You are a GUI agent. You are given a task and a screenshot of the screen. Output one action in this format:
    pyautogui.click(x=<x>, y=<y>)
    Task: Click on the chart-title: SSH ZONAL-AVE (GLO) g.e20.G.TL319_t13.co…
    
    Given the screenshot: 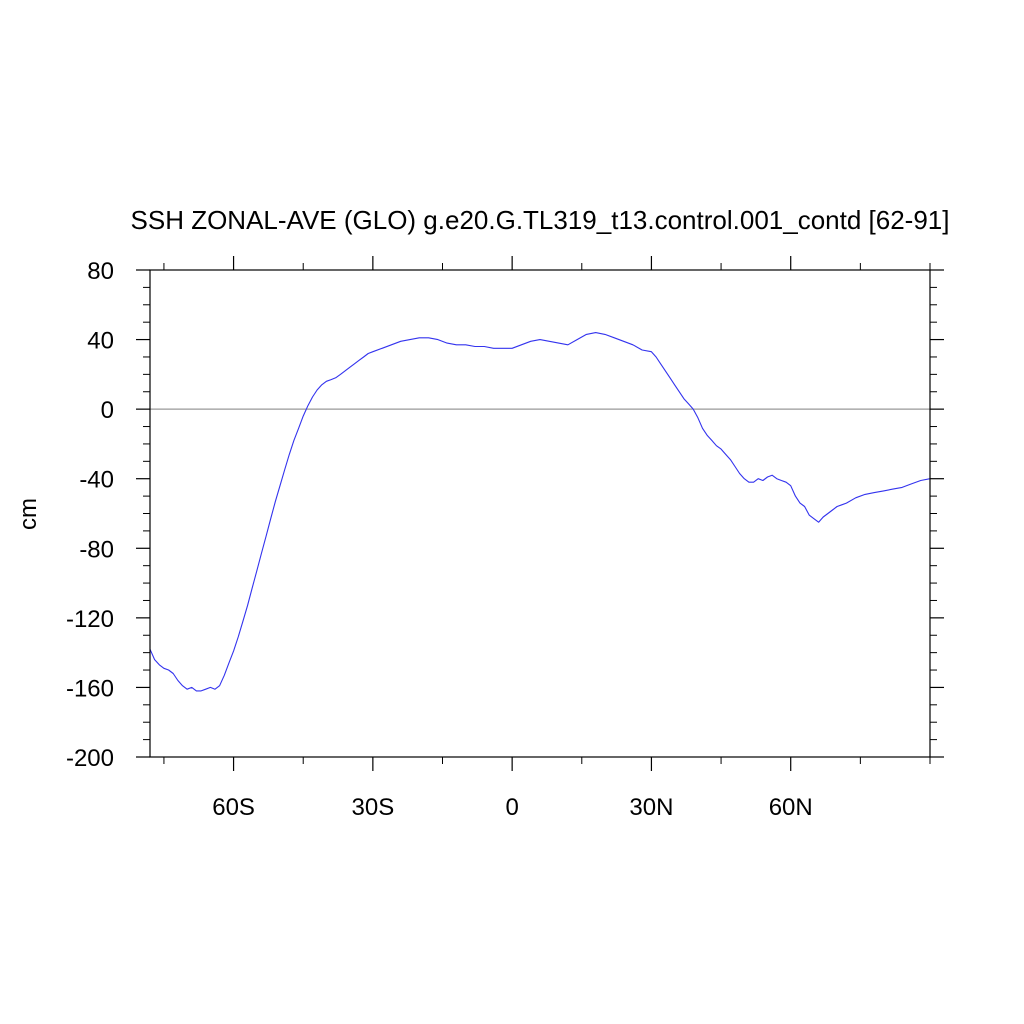 What is the action you would take?
    pyautogui.click(x=540, y=220)
    